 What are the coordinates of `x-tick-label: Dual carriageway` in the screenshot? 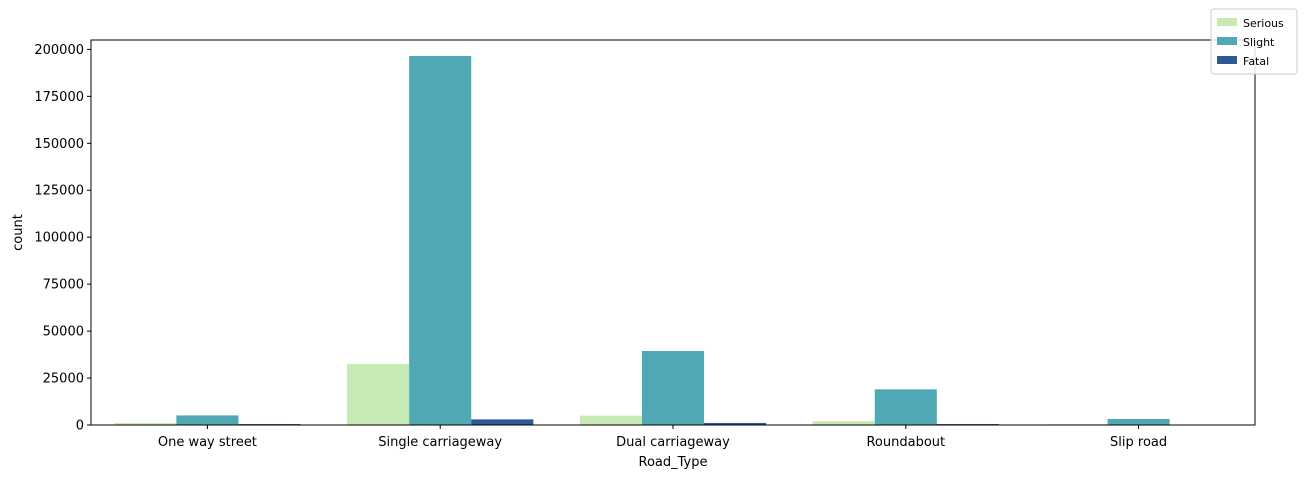 It's located at (673, 442).